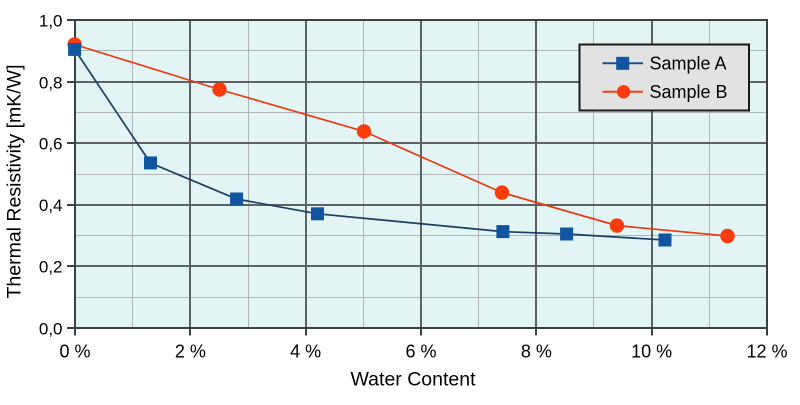  I want to click on svg-text: 0,8, so click(51, 83).